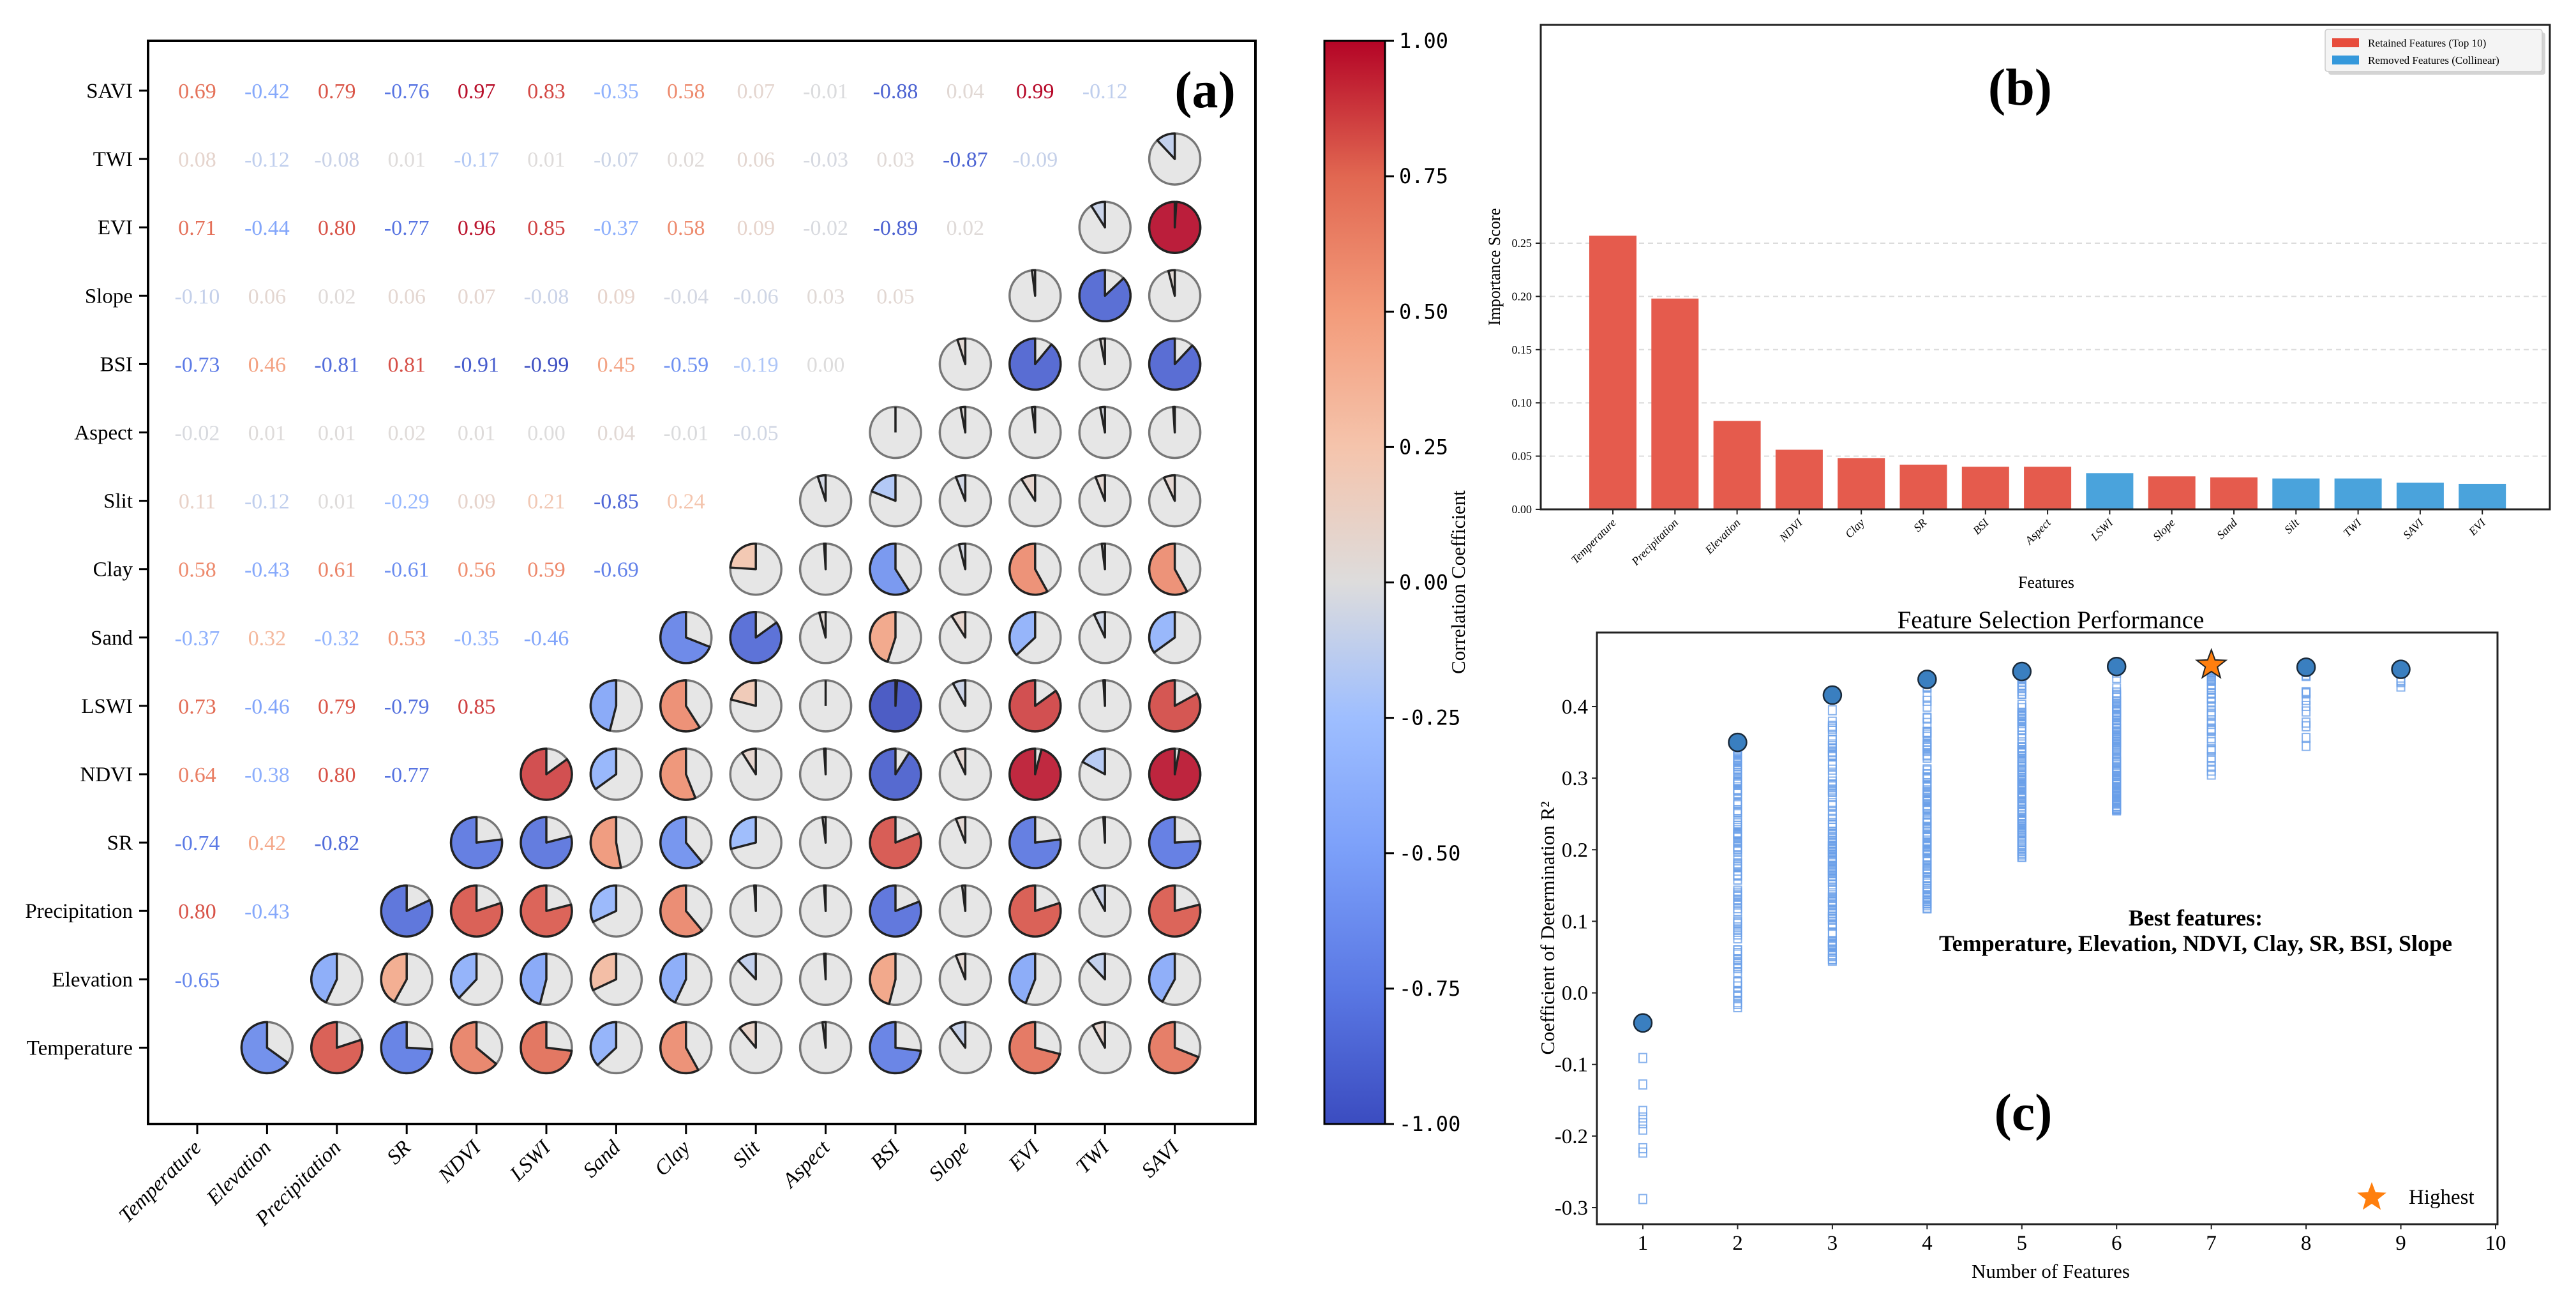 Image resolution: width=2576 pixels, height=1304 pixels. I want to click on cell-value: -0.35, so click(616, 91).